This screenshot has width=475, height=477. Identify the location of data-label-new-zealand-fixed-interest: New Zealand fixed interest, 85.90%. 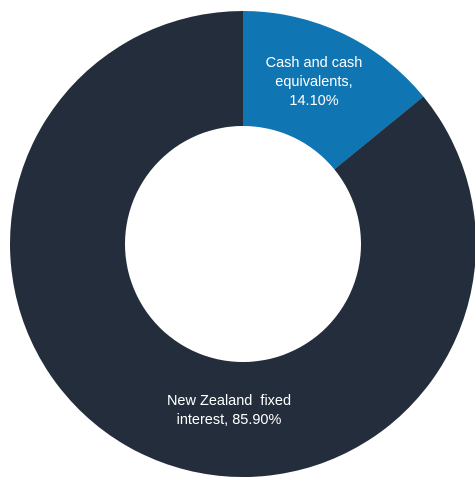
(229, 410).